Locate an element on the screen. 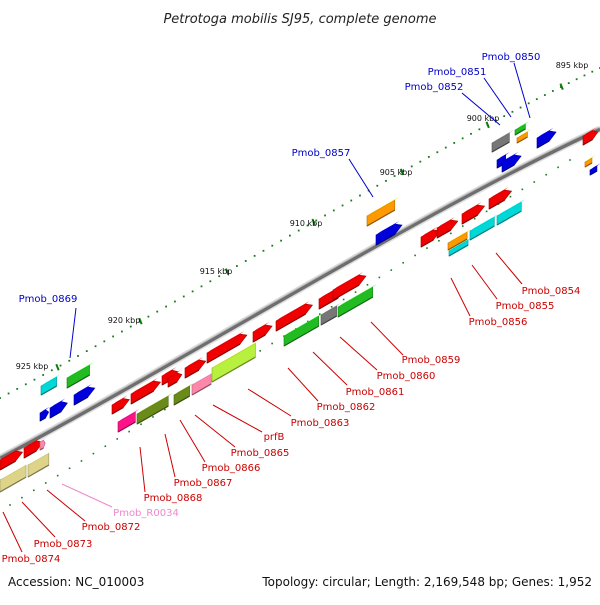 This screenshot has height=605, width=600. gene-label-pmob-0857: Pmob_0857 is located at coordinates (321, 153).